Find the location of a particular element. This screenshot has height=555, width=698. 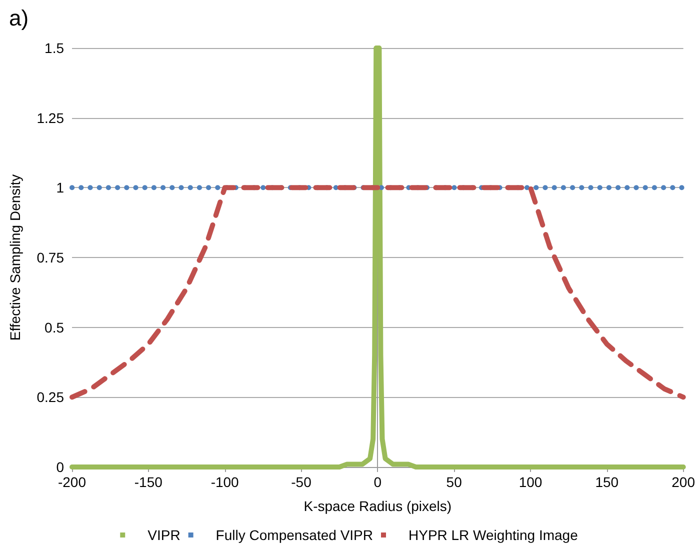

x-tick-label: 0 is located at coordinates (378, 482).